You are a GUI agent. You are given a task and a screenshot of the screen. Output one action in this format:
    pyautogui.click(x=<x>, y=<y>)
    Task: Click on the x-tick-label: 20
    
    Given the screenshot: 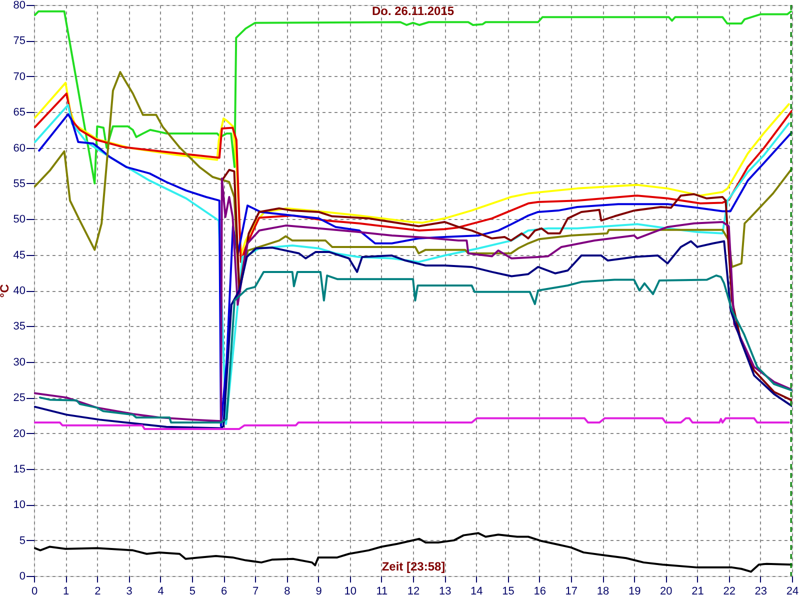 What is the action you would take?
    pyautogui.click(x=666, y=592)
    